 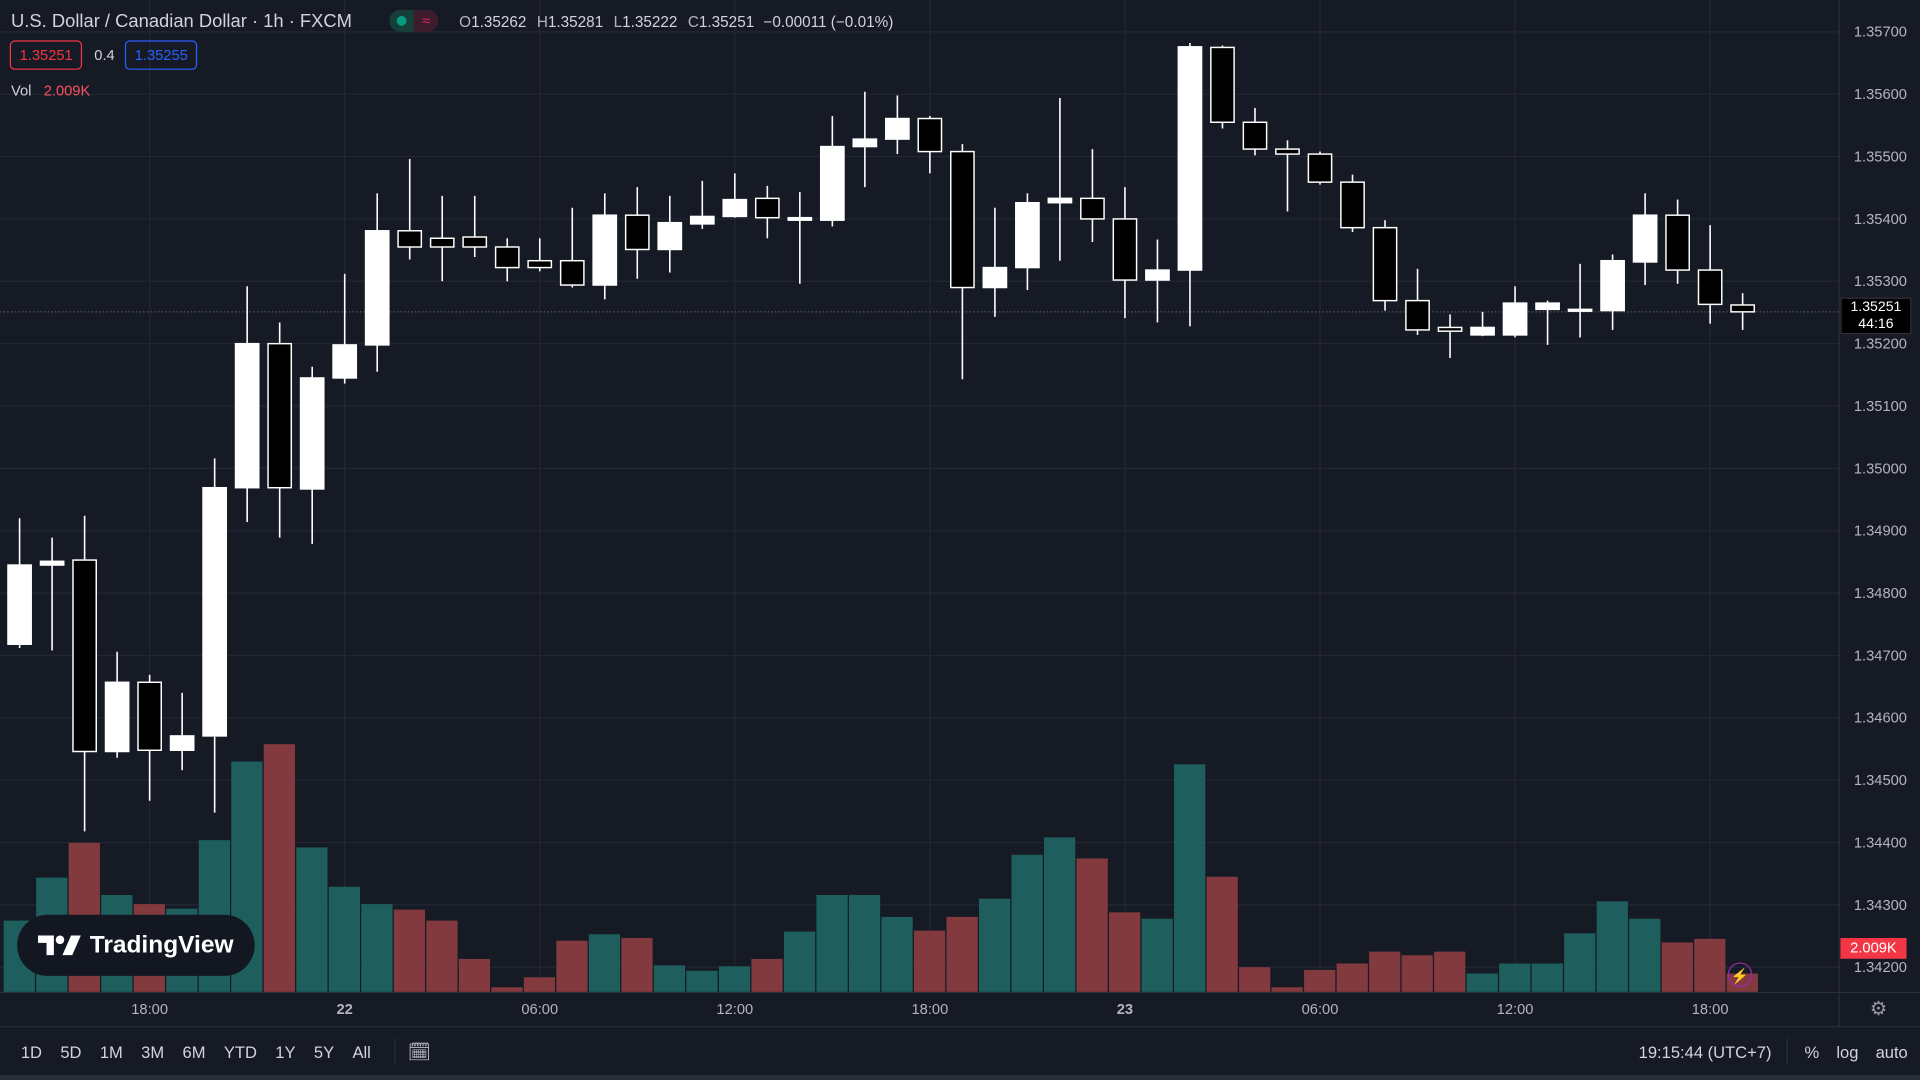 I want to click on range-1d: 1D, so click(x=31, y=1052).